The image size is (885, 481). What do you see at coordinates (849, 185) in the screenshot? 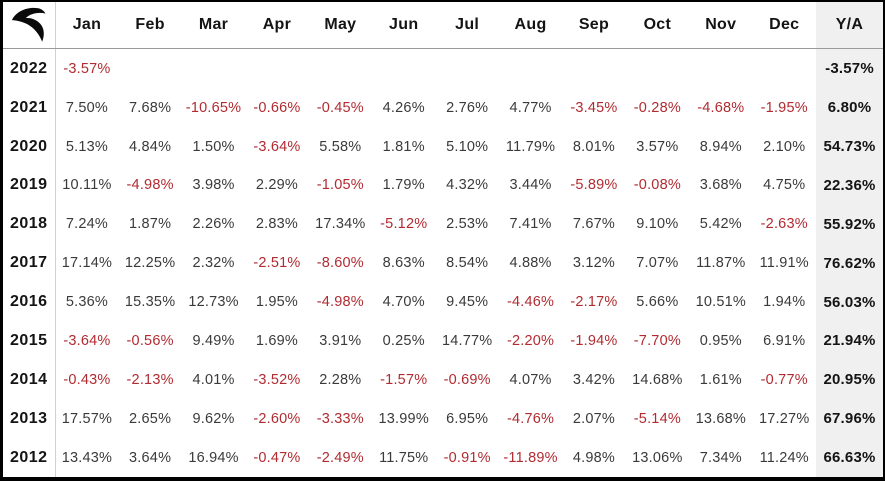
I see `yearly-total-cell: 22.36%` at bounding box center [849, 185].